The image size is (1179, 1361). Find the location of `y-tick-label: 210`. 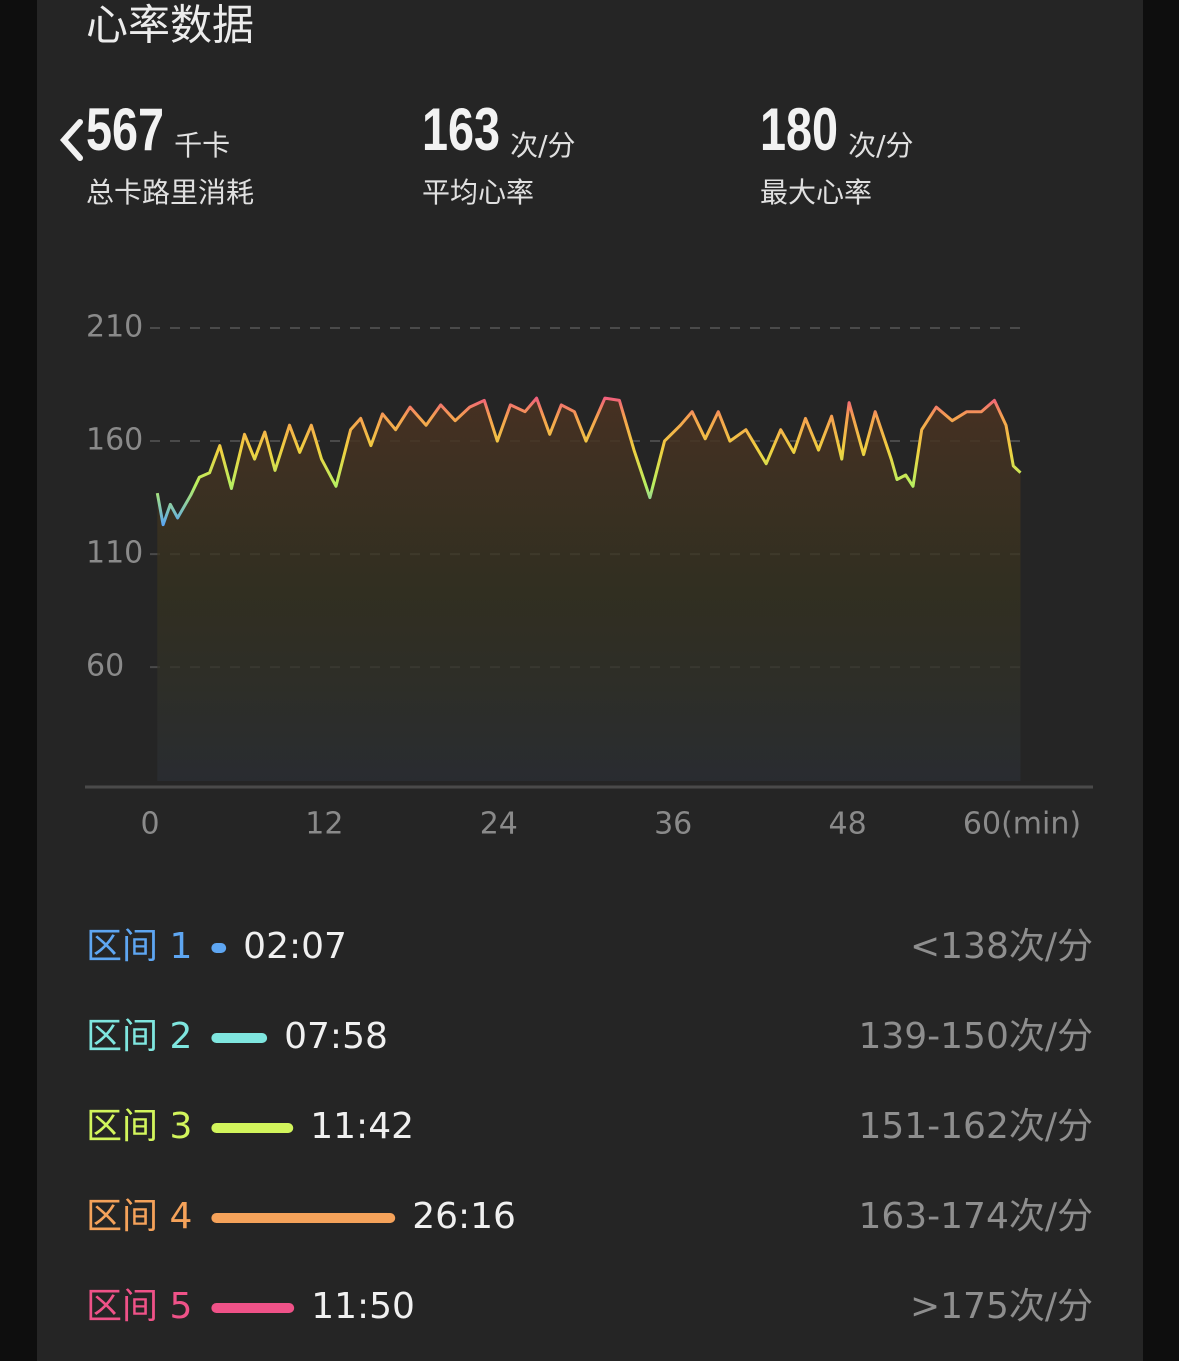

y-tick-label: 210 is located at coordinates (114, 327).